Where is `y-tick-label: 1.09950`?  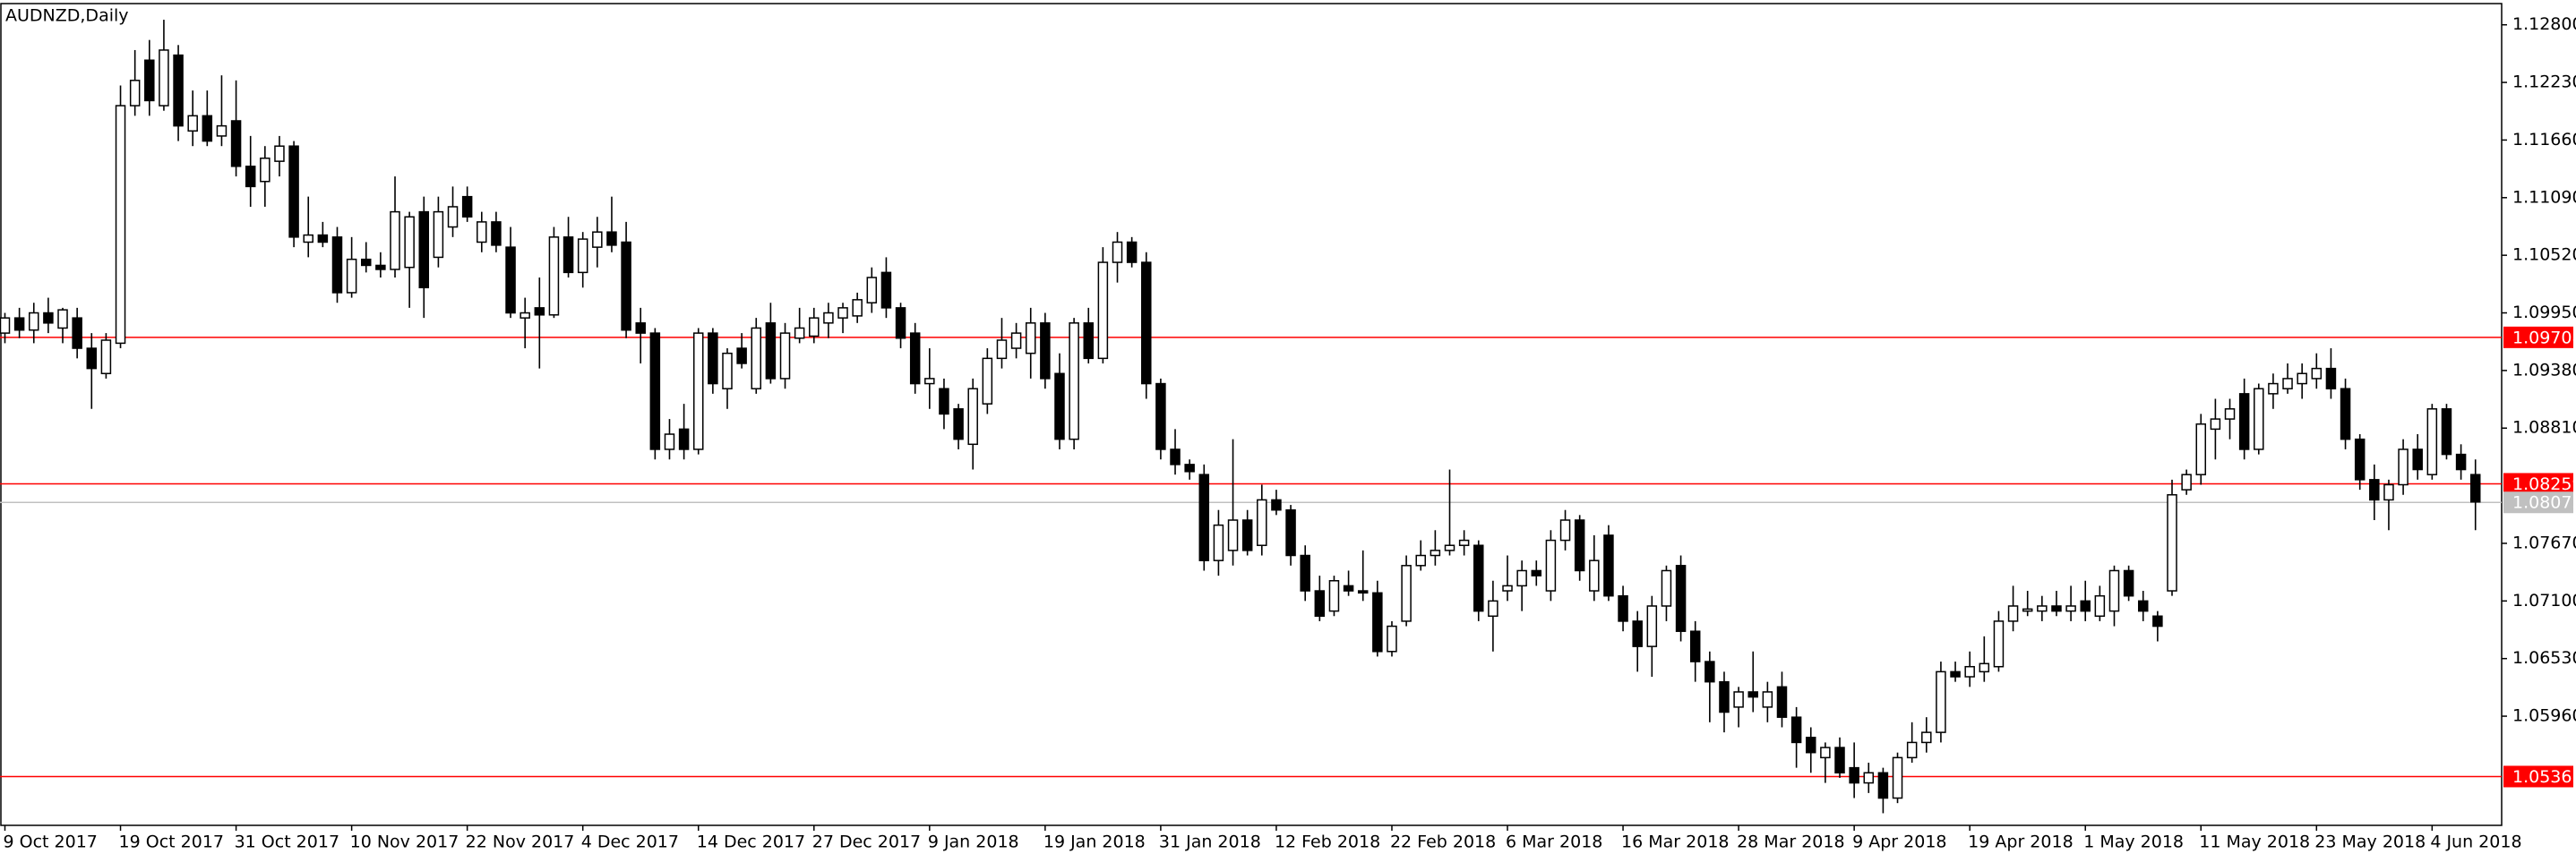 y-tick-label: 1.09950 is located at coordinates (2544, 312).